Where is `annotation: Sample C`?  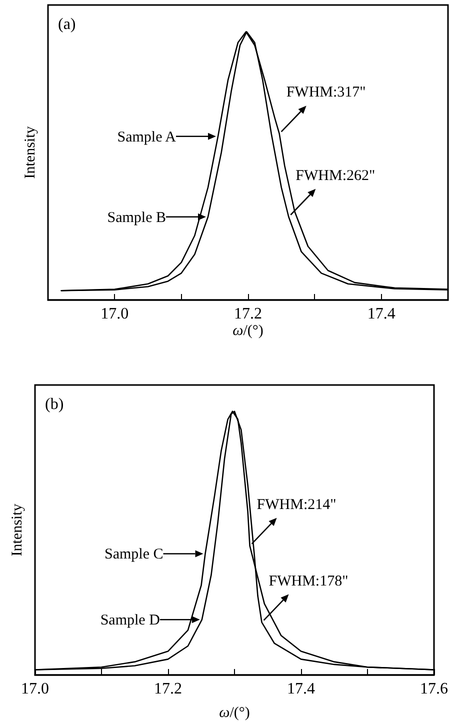 annotation: Sample C is located at coordinates (134, 554).